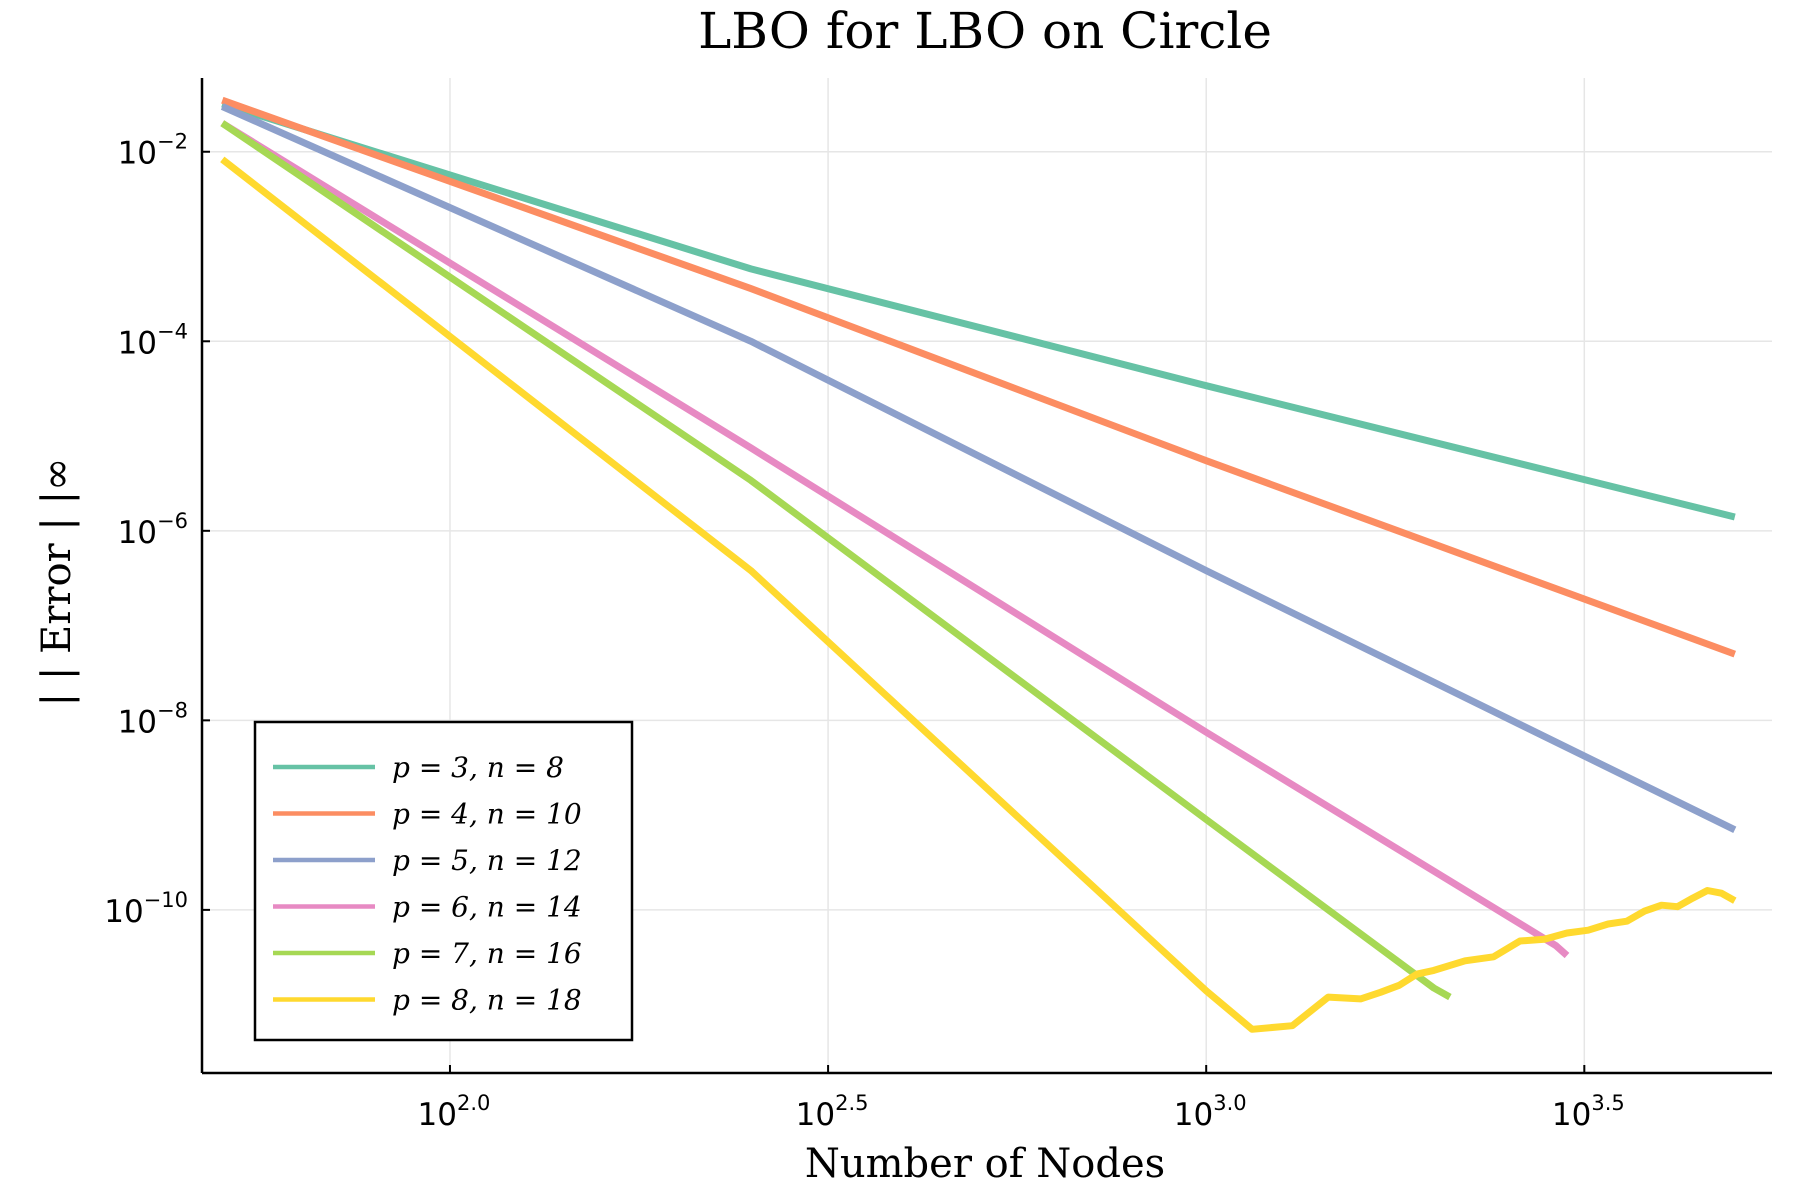 The height and width of the screenshot is (1200, 1800). Describe the element at coordinates (57, 582) in the screenshot. I see `y-axis-label: | | Error | |∞` at that location.